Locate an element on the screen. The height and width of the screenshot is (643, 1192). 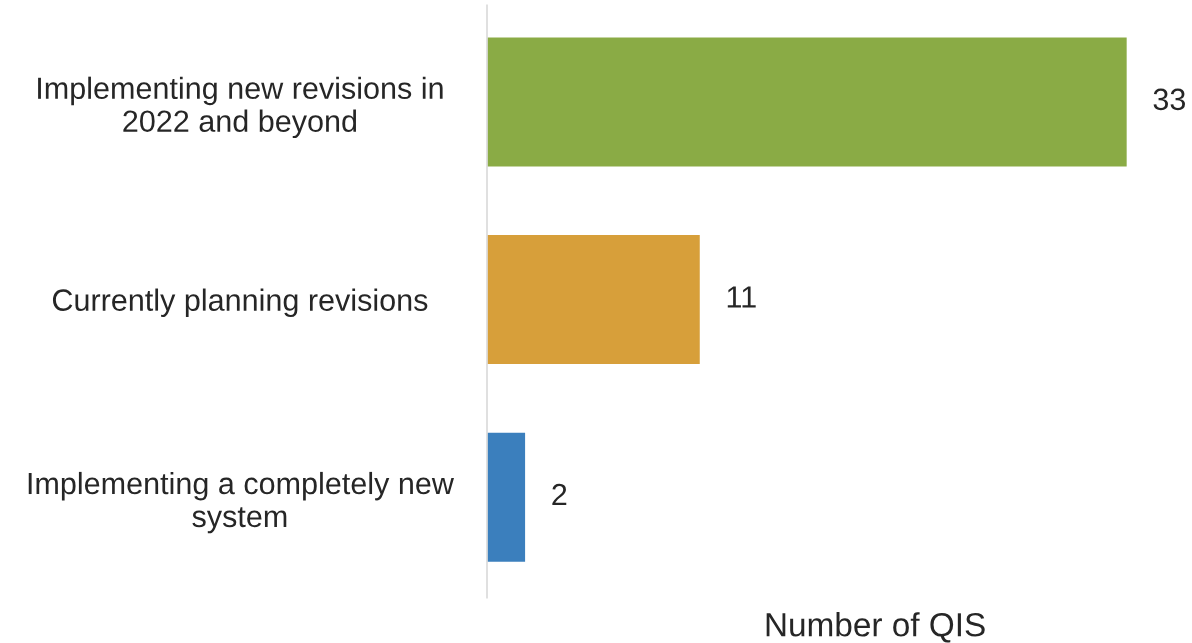
y-tick-label: Currently planning revisions is located at coordinates (240, 302).